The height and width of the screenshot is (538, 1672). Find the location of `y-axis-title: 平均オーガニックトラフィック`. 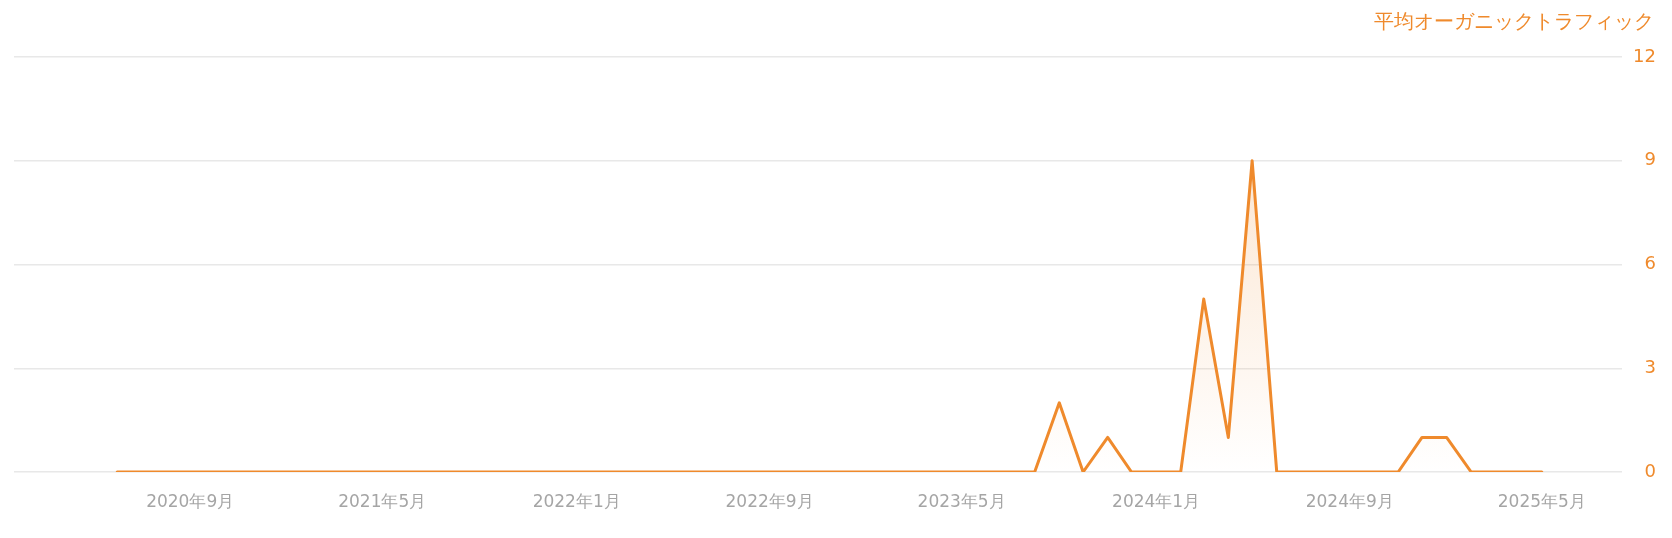

y-axis-title: 平均オーガニックトラフィック is located at coordinates (1514, 21).